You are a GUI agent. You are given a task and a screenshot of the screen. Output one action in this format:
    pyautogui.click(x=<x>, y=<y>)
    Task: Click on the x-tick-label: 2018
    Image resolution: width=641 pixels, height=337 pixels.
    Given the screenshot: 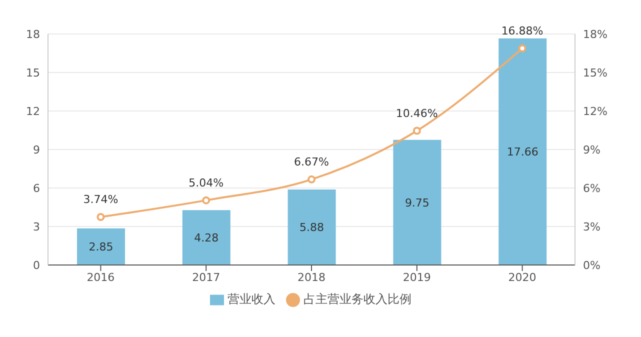 What is the action you would take?
    pyautogui.click(x=312, y=277)
    